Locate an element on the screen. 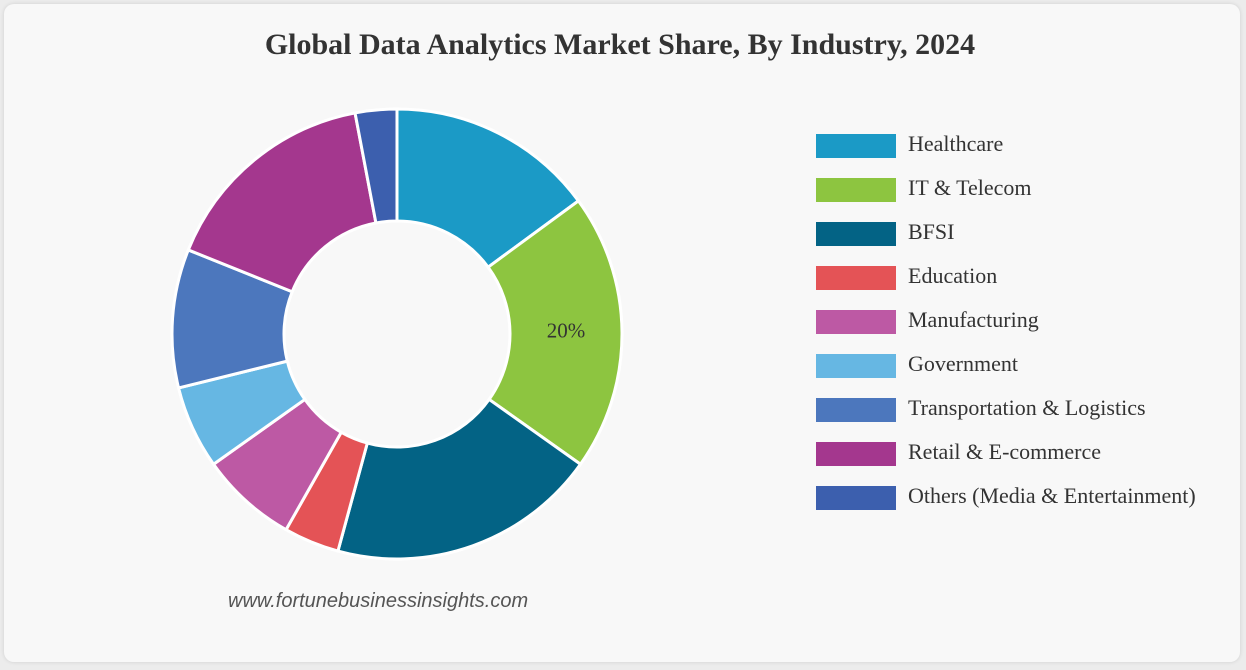 Image resolution: width=1246 pixels, height=670 pixels. legend-label: BFSI is located at coordinates (931, 231).